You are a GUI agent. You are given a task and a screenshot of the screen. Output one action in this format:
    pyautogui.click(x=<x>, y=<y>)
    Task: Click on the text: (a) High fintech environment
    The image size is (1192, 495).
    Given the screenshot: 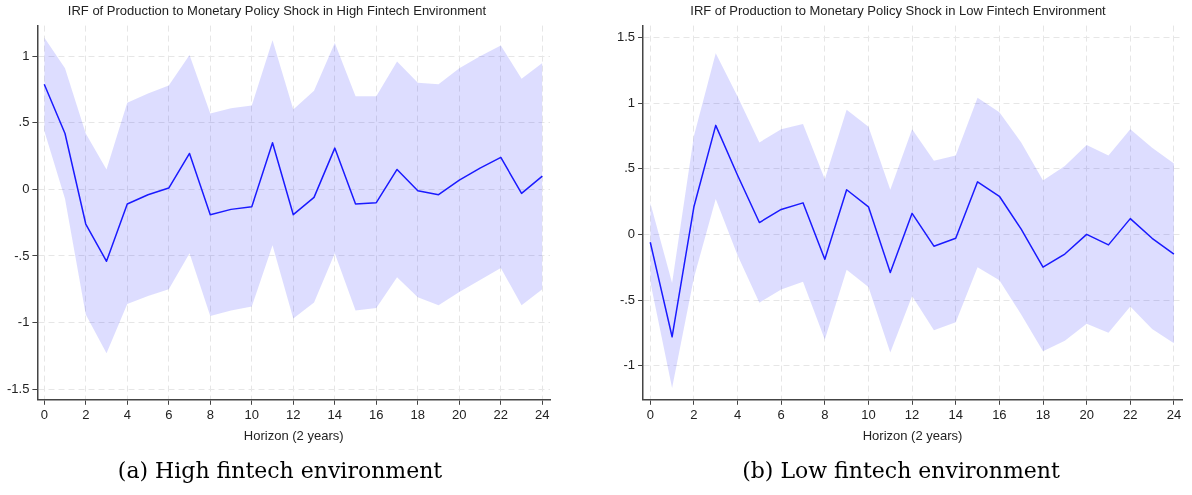 What is the action you would take?
    pyautogui.click(x=280, y=470)
    